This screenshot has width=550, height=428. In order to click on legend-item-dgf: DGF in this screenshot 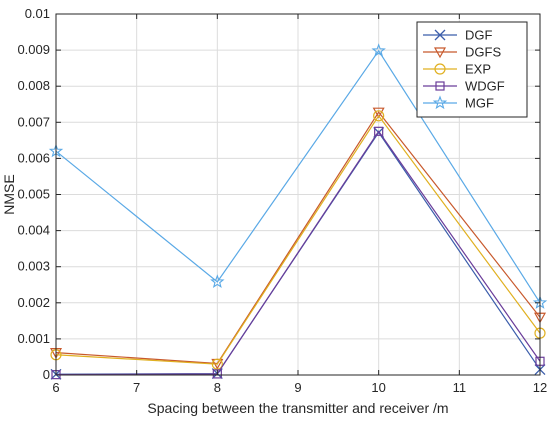, I will do `click(458, 35)`.